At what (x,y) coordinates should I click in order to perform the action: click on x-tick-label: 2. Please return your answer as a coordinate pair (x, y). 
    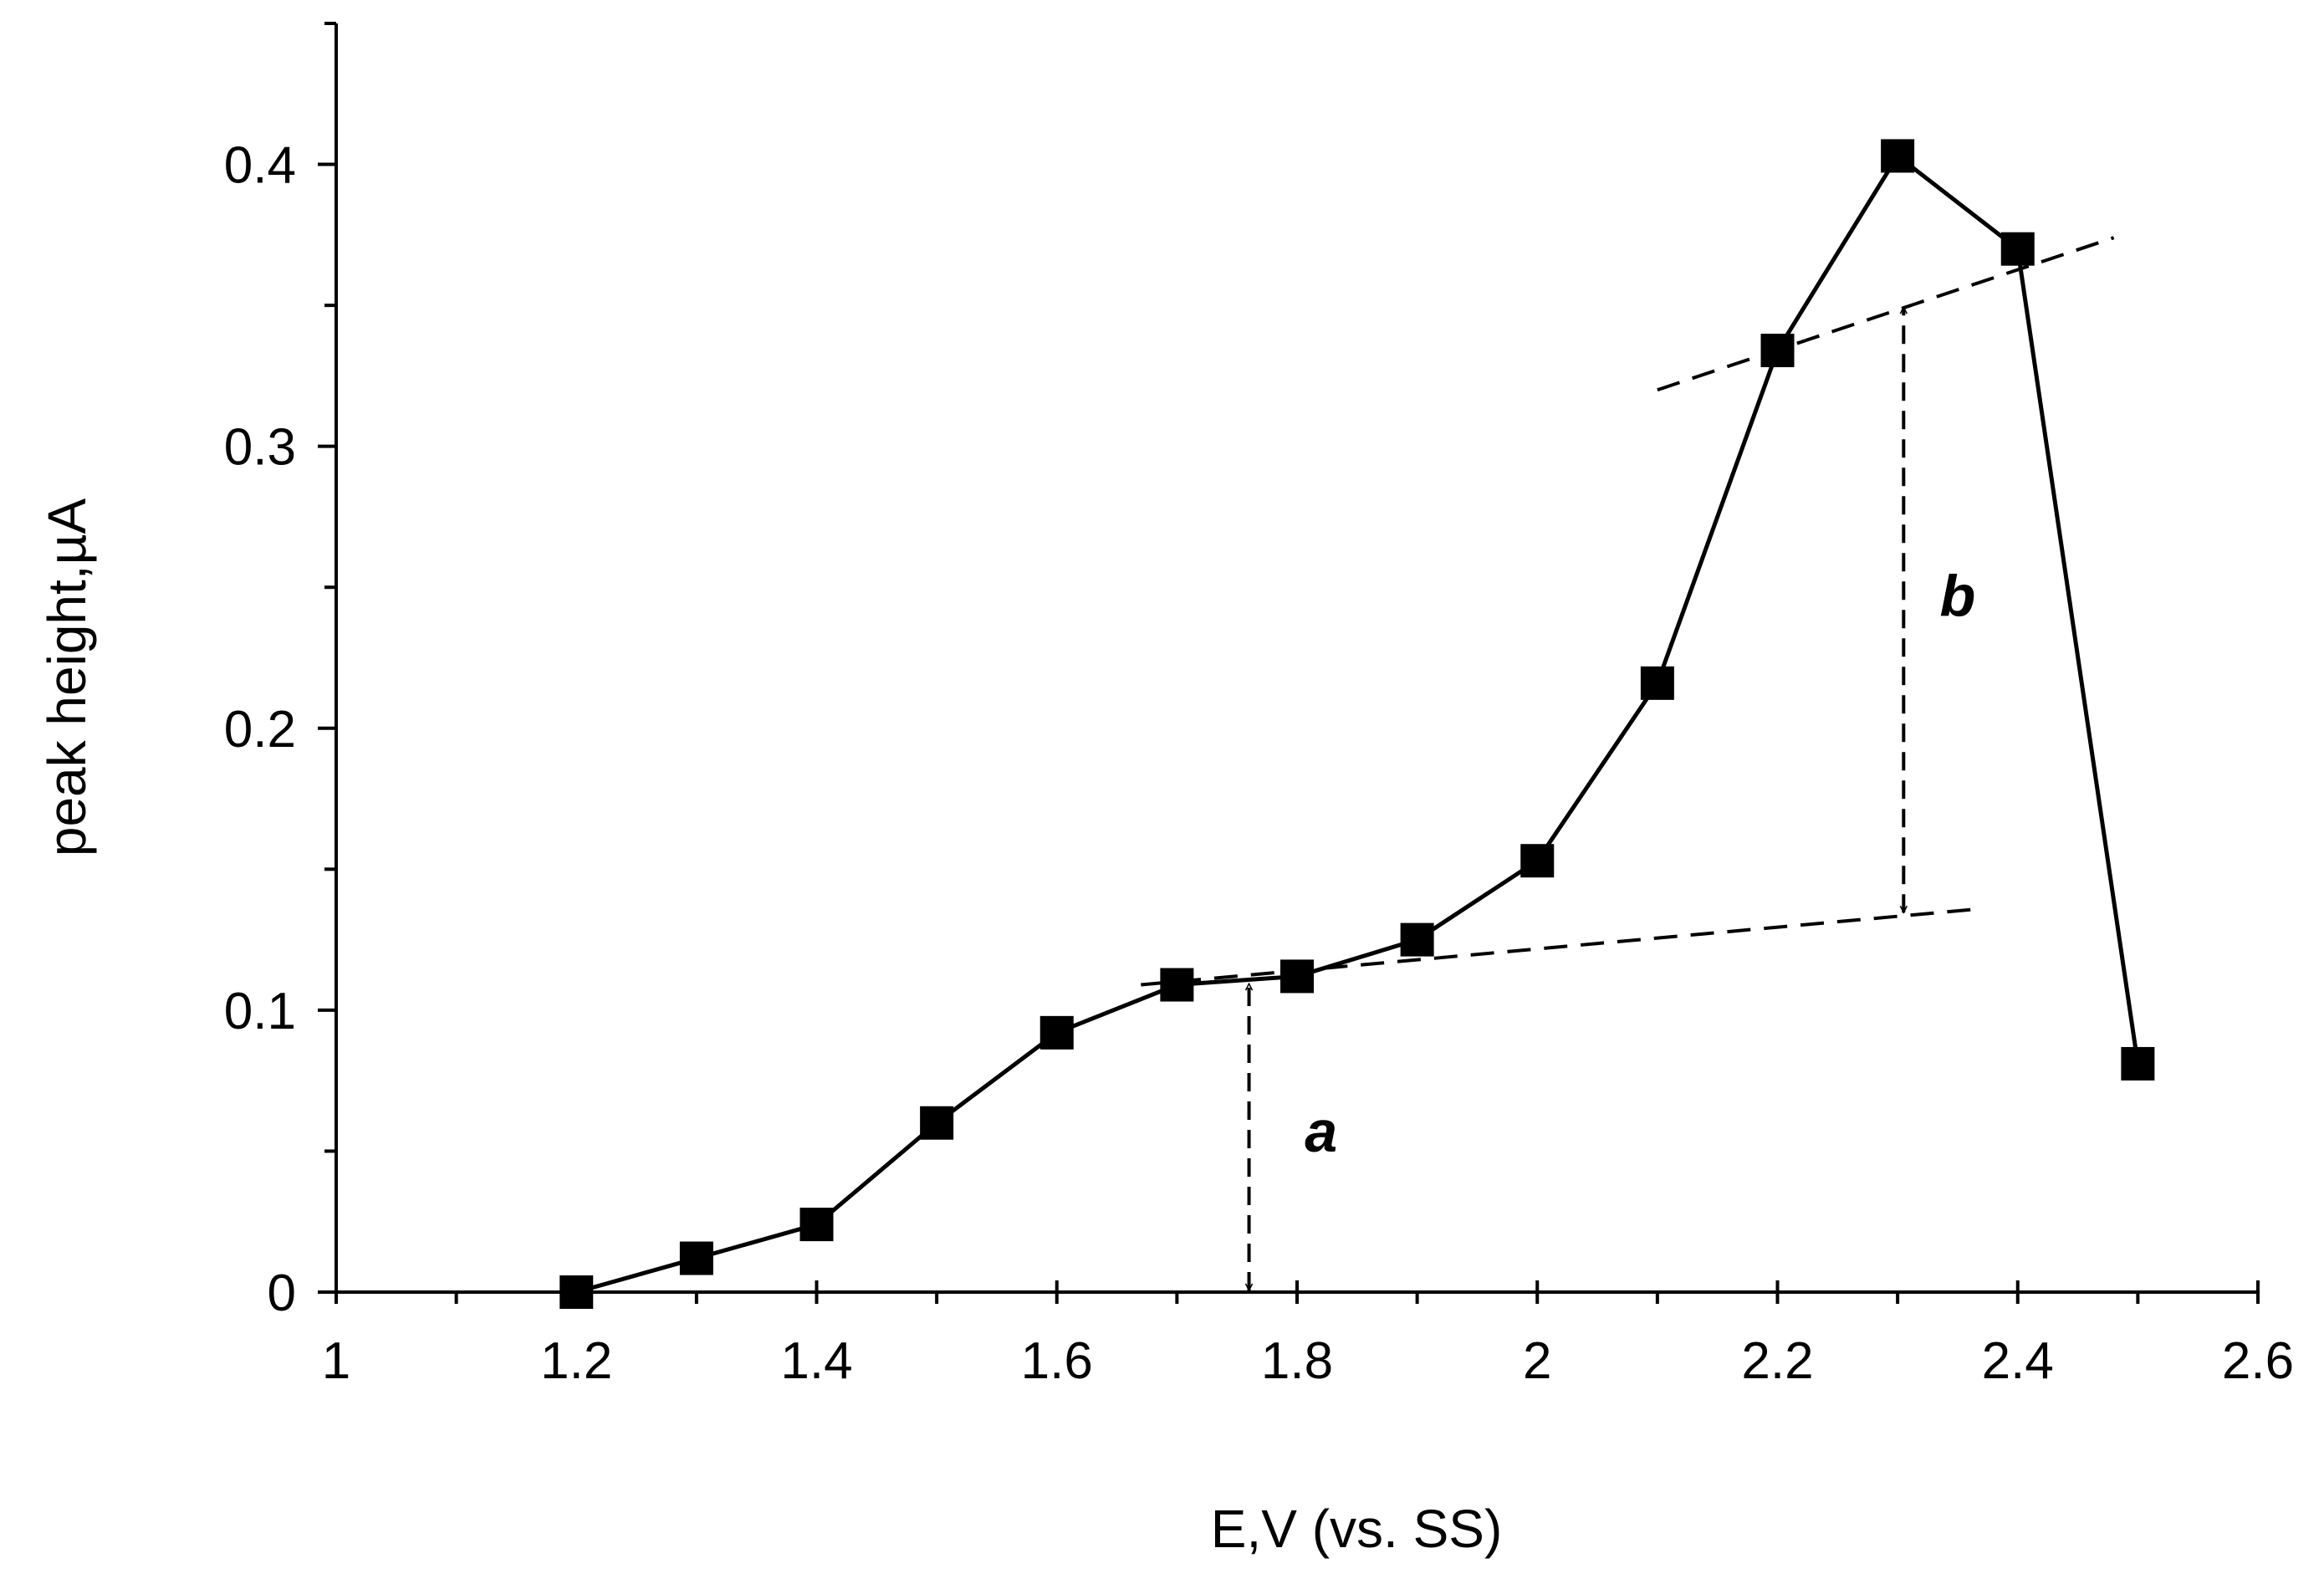
    Looking at the image, I should click on (1537, 1361).